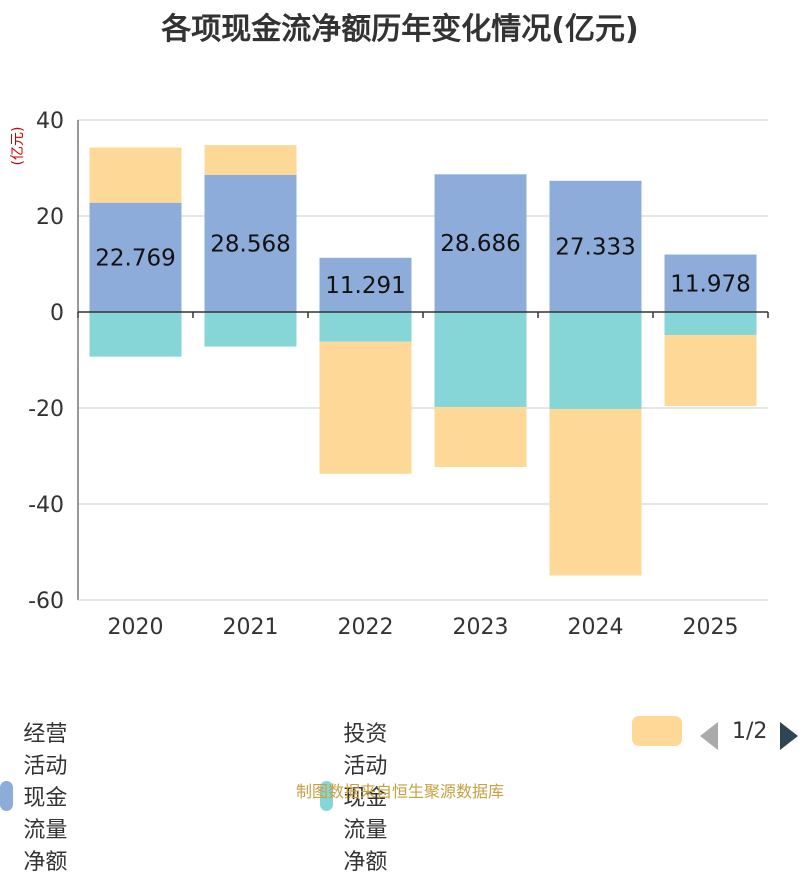 The height and width of the screenshot is (876, 800). I want to click on x-tick-label: 2022, so click(366, 627).